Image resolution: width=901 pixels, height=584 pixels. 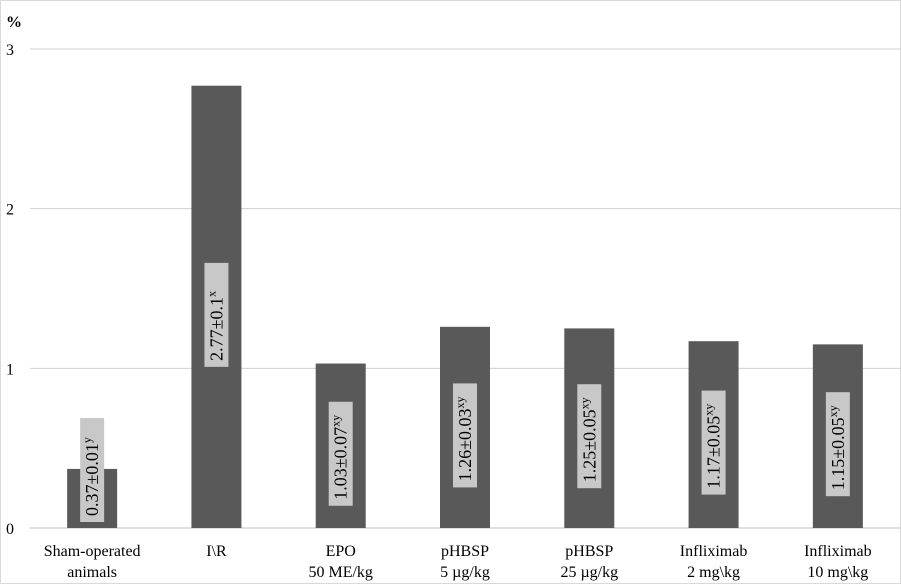 What do you see at coordinates (589, 572) in the screenshot?
I see `x-category-label: 25 µg/kg` at bounding box center [589, 572].